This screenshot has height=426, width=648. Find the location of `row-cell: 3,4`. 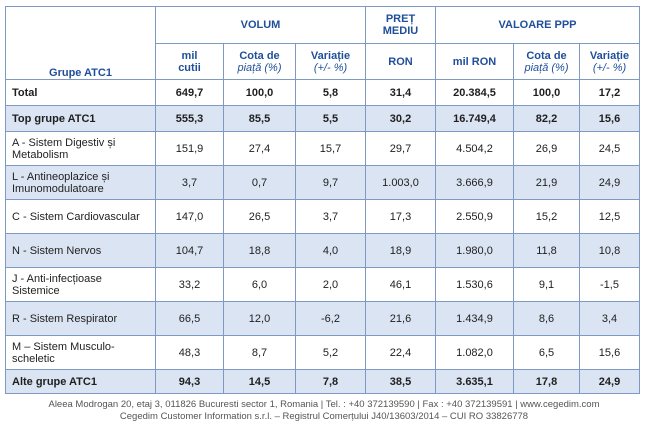

row-cell: 3,4 is located at coordinates (609, 318).